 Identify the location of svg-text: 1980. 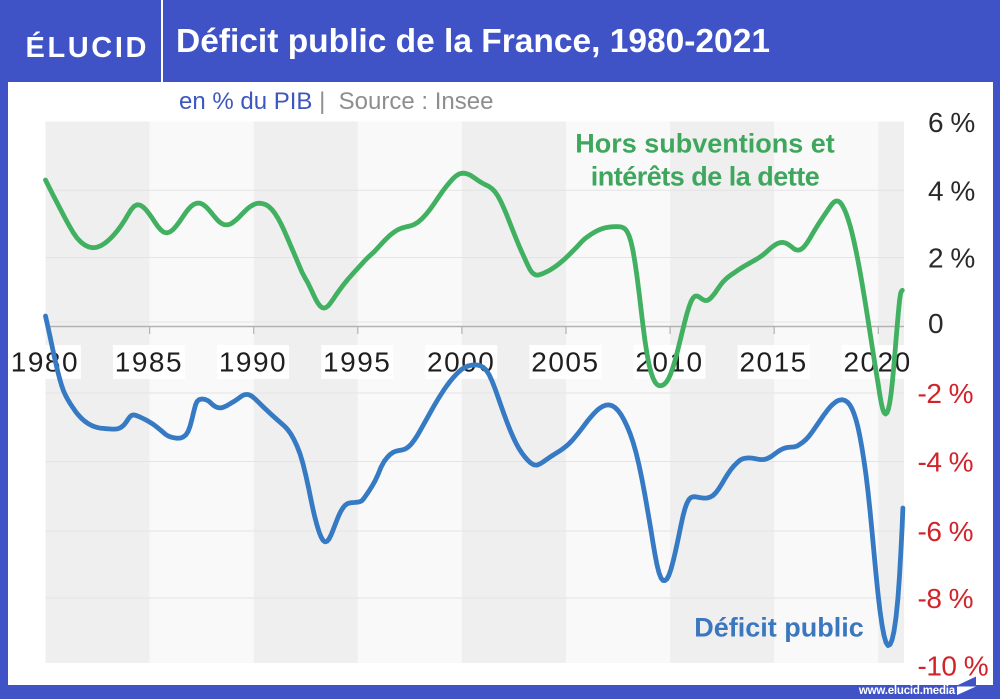
(45, 362).